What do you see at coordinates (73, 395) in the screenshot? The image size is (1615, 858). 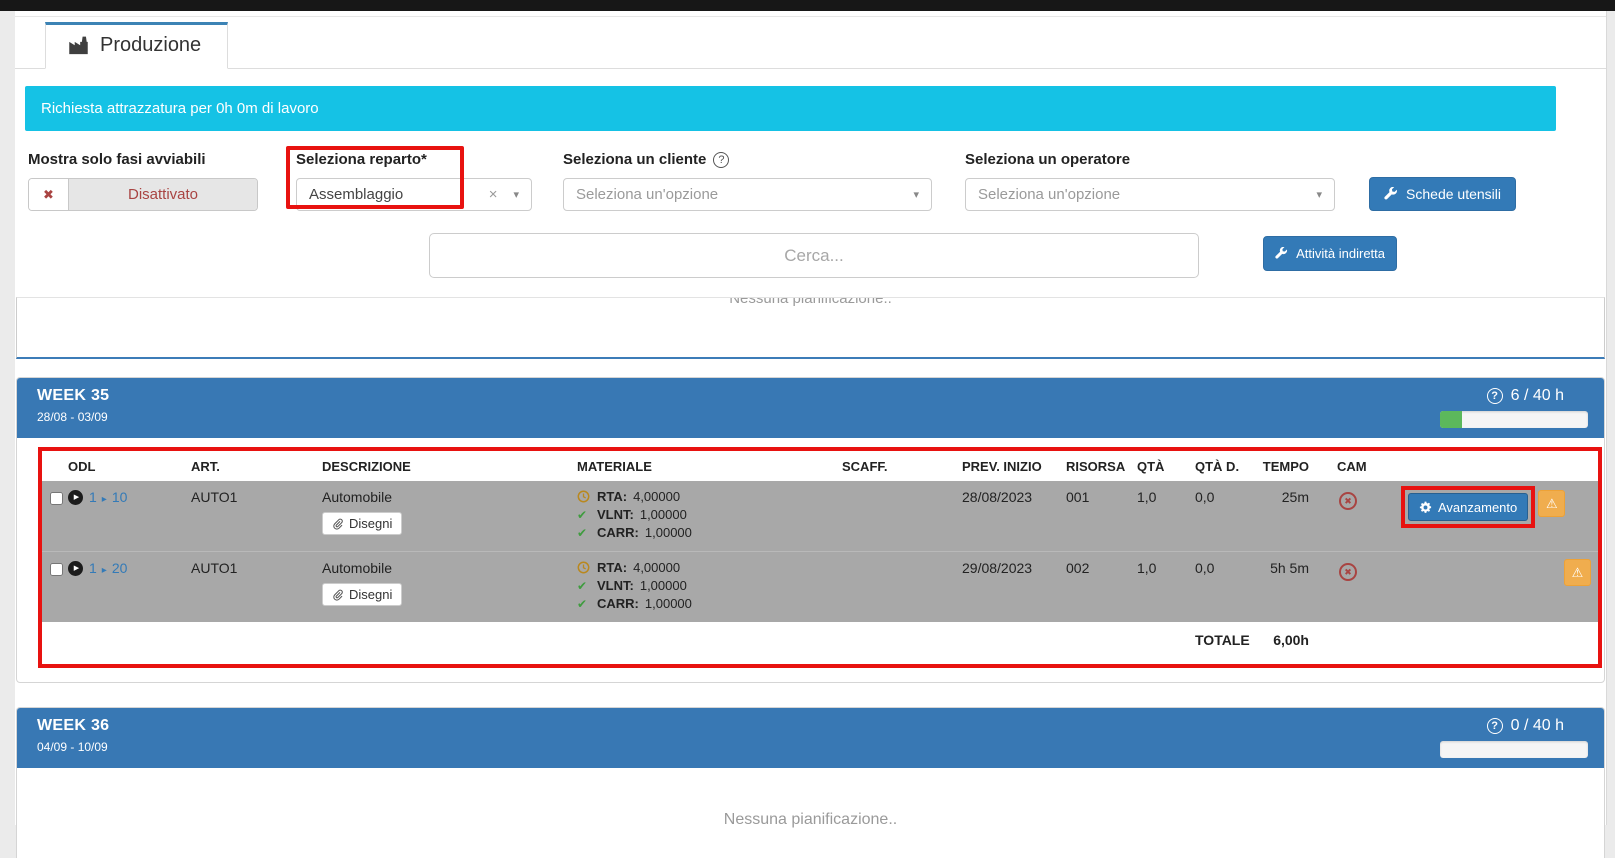 I see `week-title: WEEK 35` at bounding box center [73, 395].